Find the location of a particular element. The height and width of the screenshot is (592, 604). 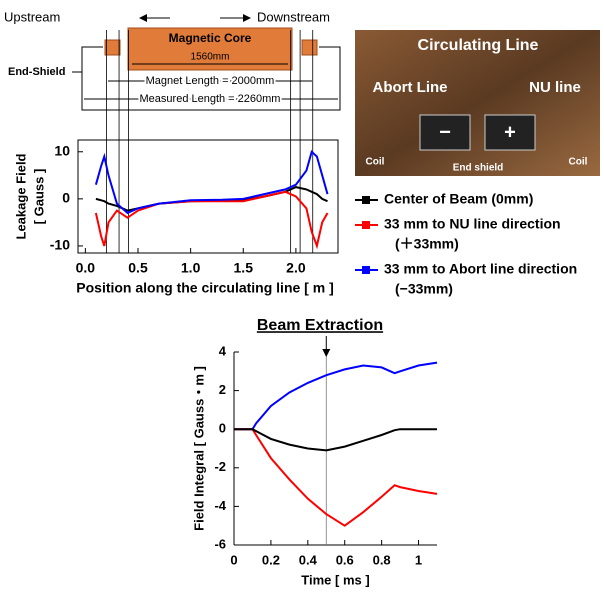

x-tick-label: 1.0 is located at coordinates (191, 268).